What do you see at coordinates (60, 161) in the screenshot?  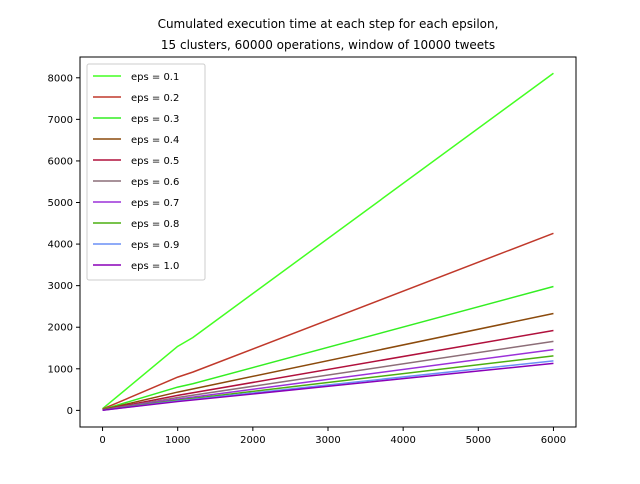 I see `y-tick-label-6: 6000` at bounding box center [60, 161].